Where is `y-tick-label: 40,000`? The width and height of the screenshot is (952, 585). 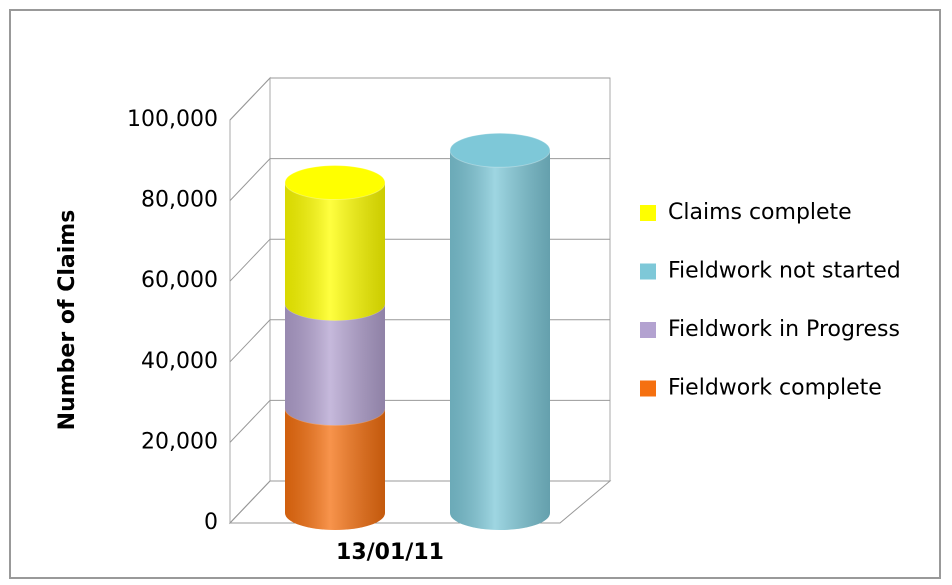 y-tick-label: 40,000 is located at coordinates (179, 361).